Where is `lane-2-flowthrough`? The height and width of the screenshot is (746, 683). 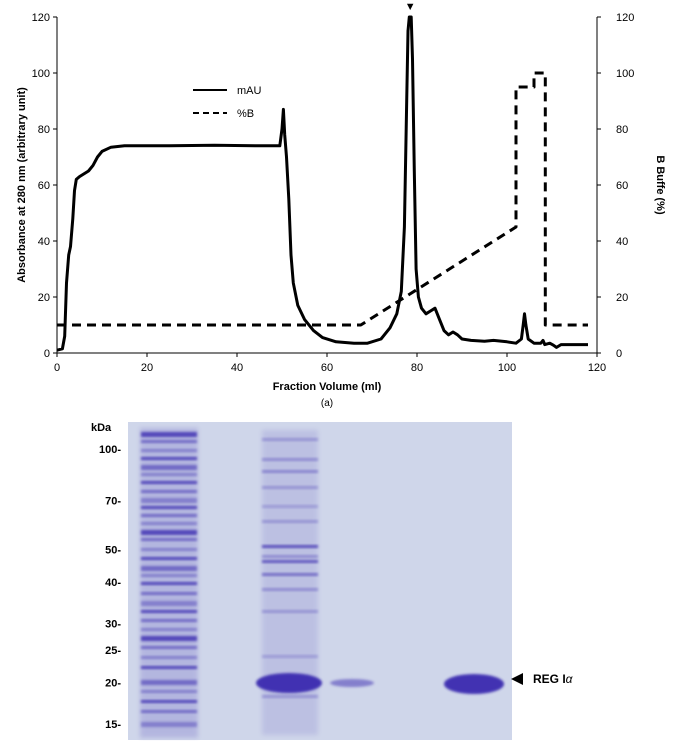 lane-2-flowthrough is located at coordinates (289, 582).